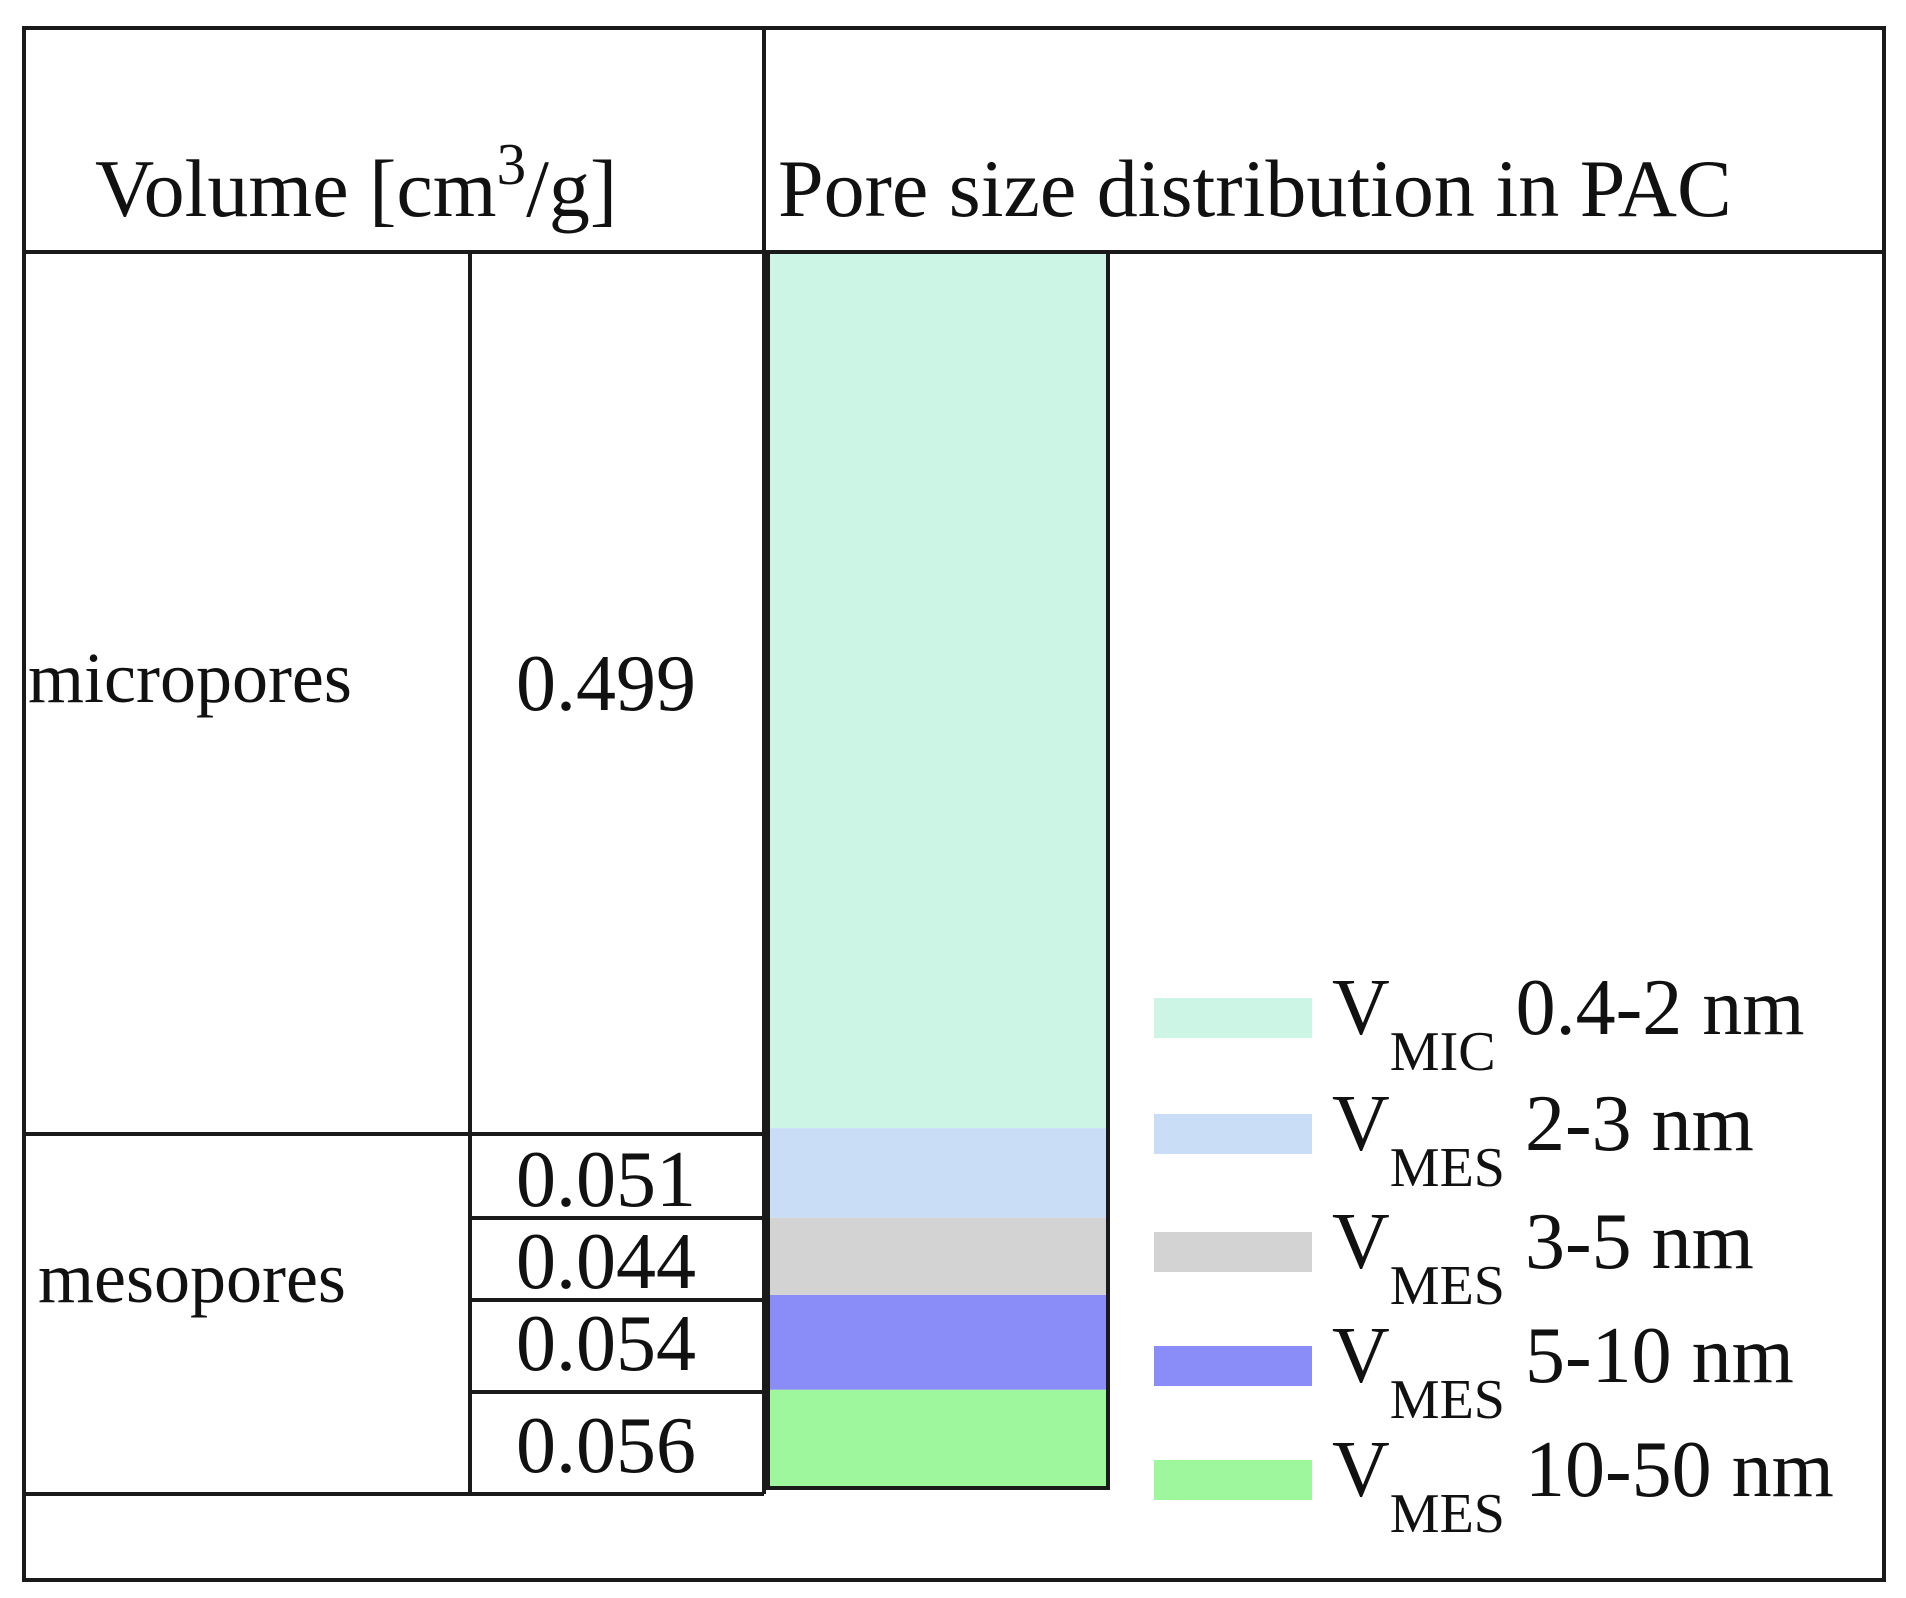 The height and width of the screenshot is (1598, 1906). What do you see at coordinates (1629, 1242) in the screenshot?
I see `legend-range: 3-5 nm` at bounding box center [1629, 1242].